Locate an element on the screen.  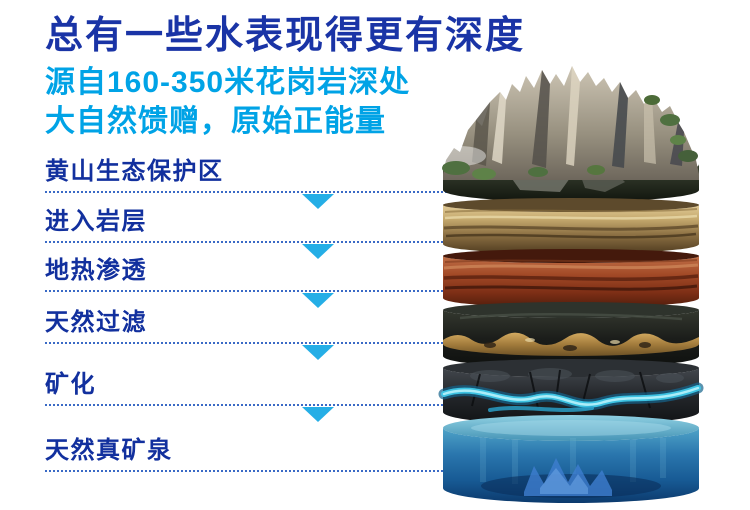
step-row-true-mineral-water: 天然真矿泉 is located at coordinates (246, 463).